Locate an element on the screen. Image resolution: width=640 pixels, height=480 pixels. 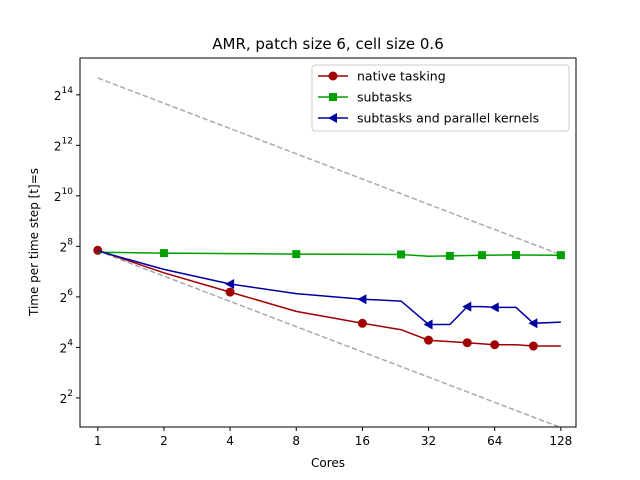
legend-item-1: native tasking is located at coordinates (382, 76).